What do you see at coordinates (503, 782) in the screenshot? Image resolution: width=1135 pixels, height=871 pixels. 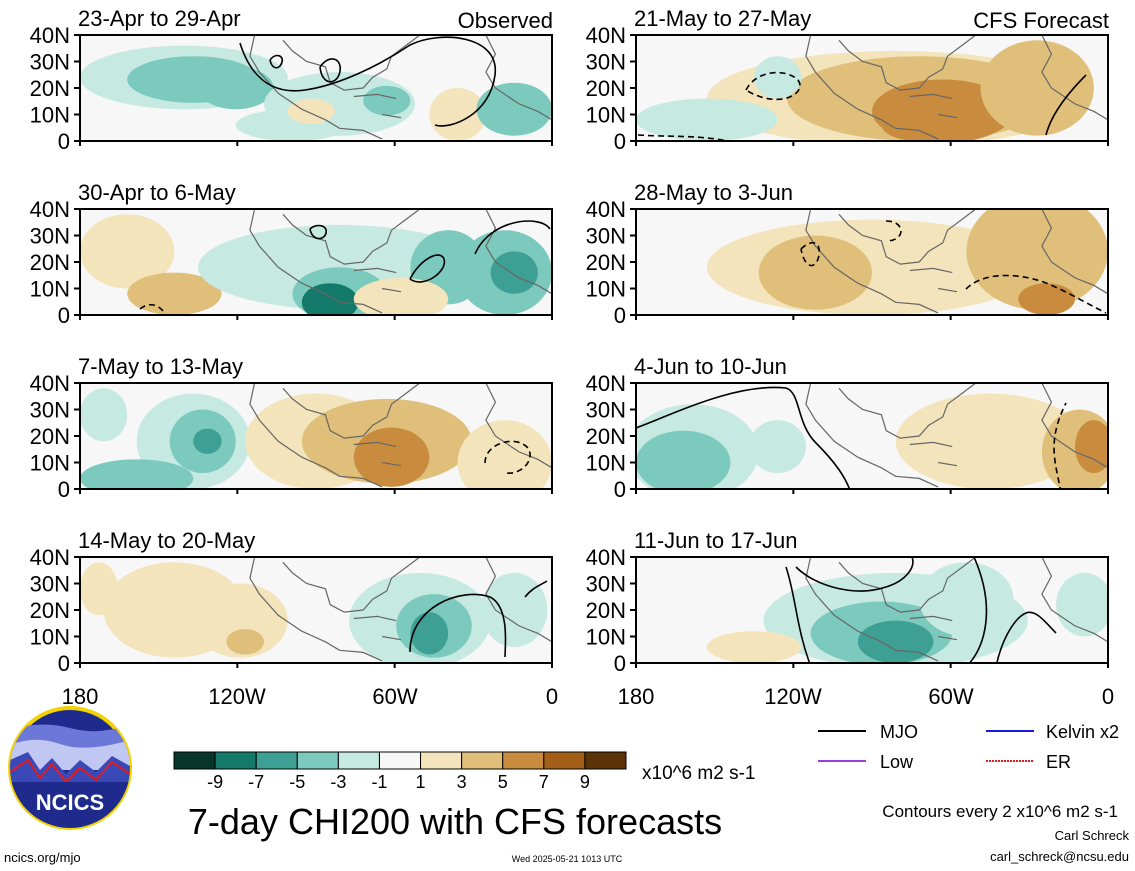 I see `colorbar-tick: 5` at bounding box center [503, 782].